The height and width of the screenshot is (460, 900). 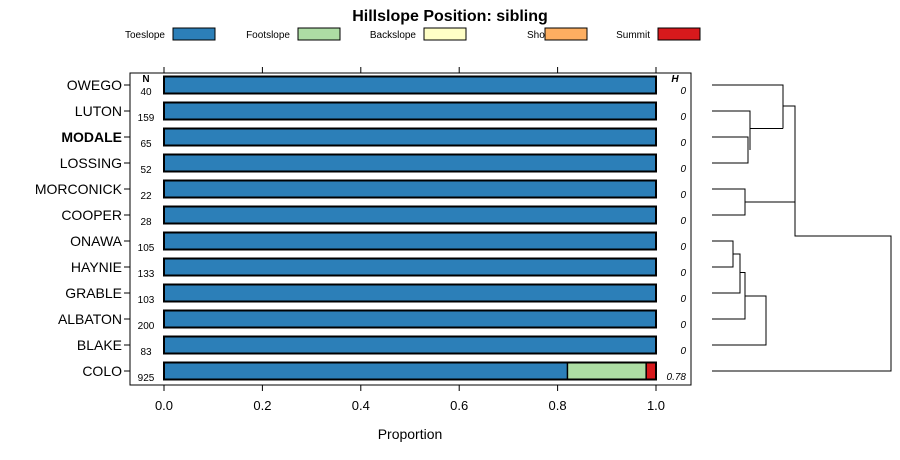 I want to click on n-label: 40, so click(x=146, y=92).